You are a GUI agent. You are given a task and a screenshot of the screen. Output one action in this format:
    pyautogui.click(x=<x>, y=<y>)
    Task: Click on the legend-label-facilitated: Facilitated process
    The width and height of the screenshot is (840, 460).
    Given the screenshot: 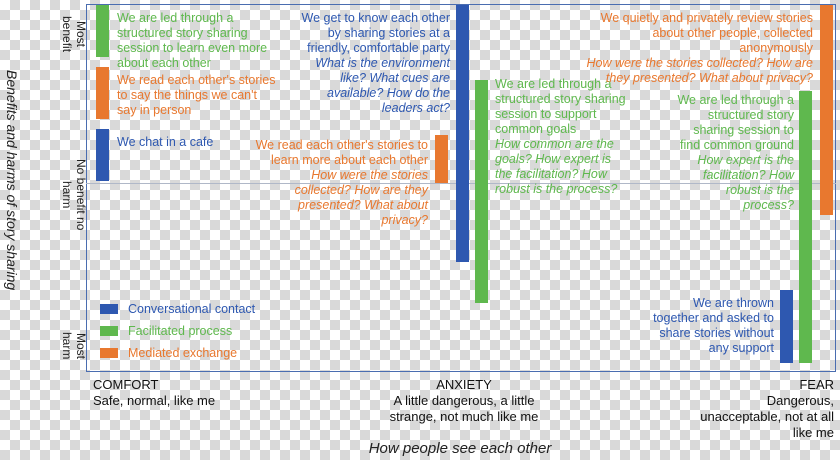 What is the action you would take?
    pyautogui.click(x=180, y=331)
    